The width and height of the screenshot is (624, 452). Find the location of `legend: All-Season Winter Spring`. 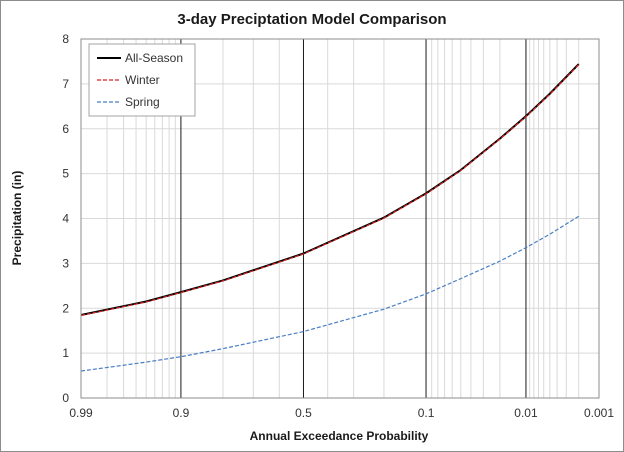

legend: All-Season Winter Spring is located at coordinates (142, 80).